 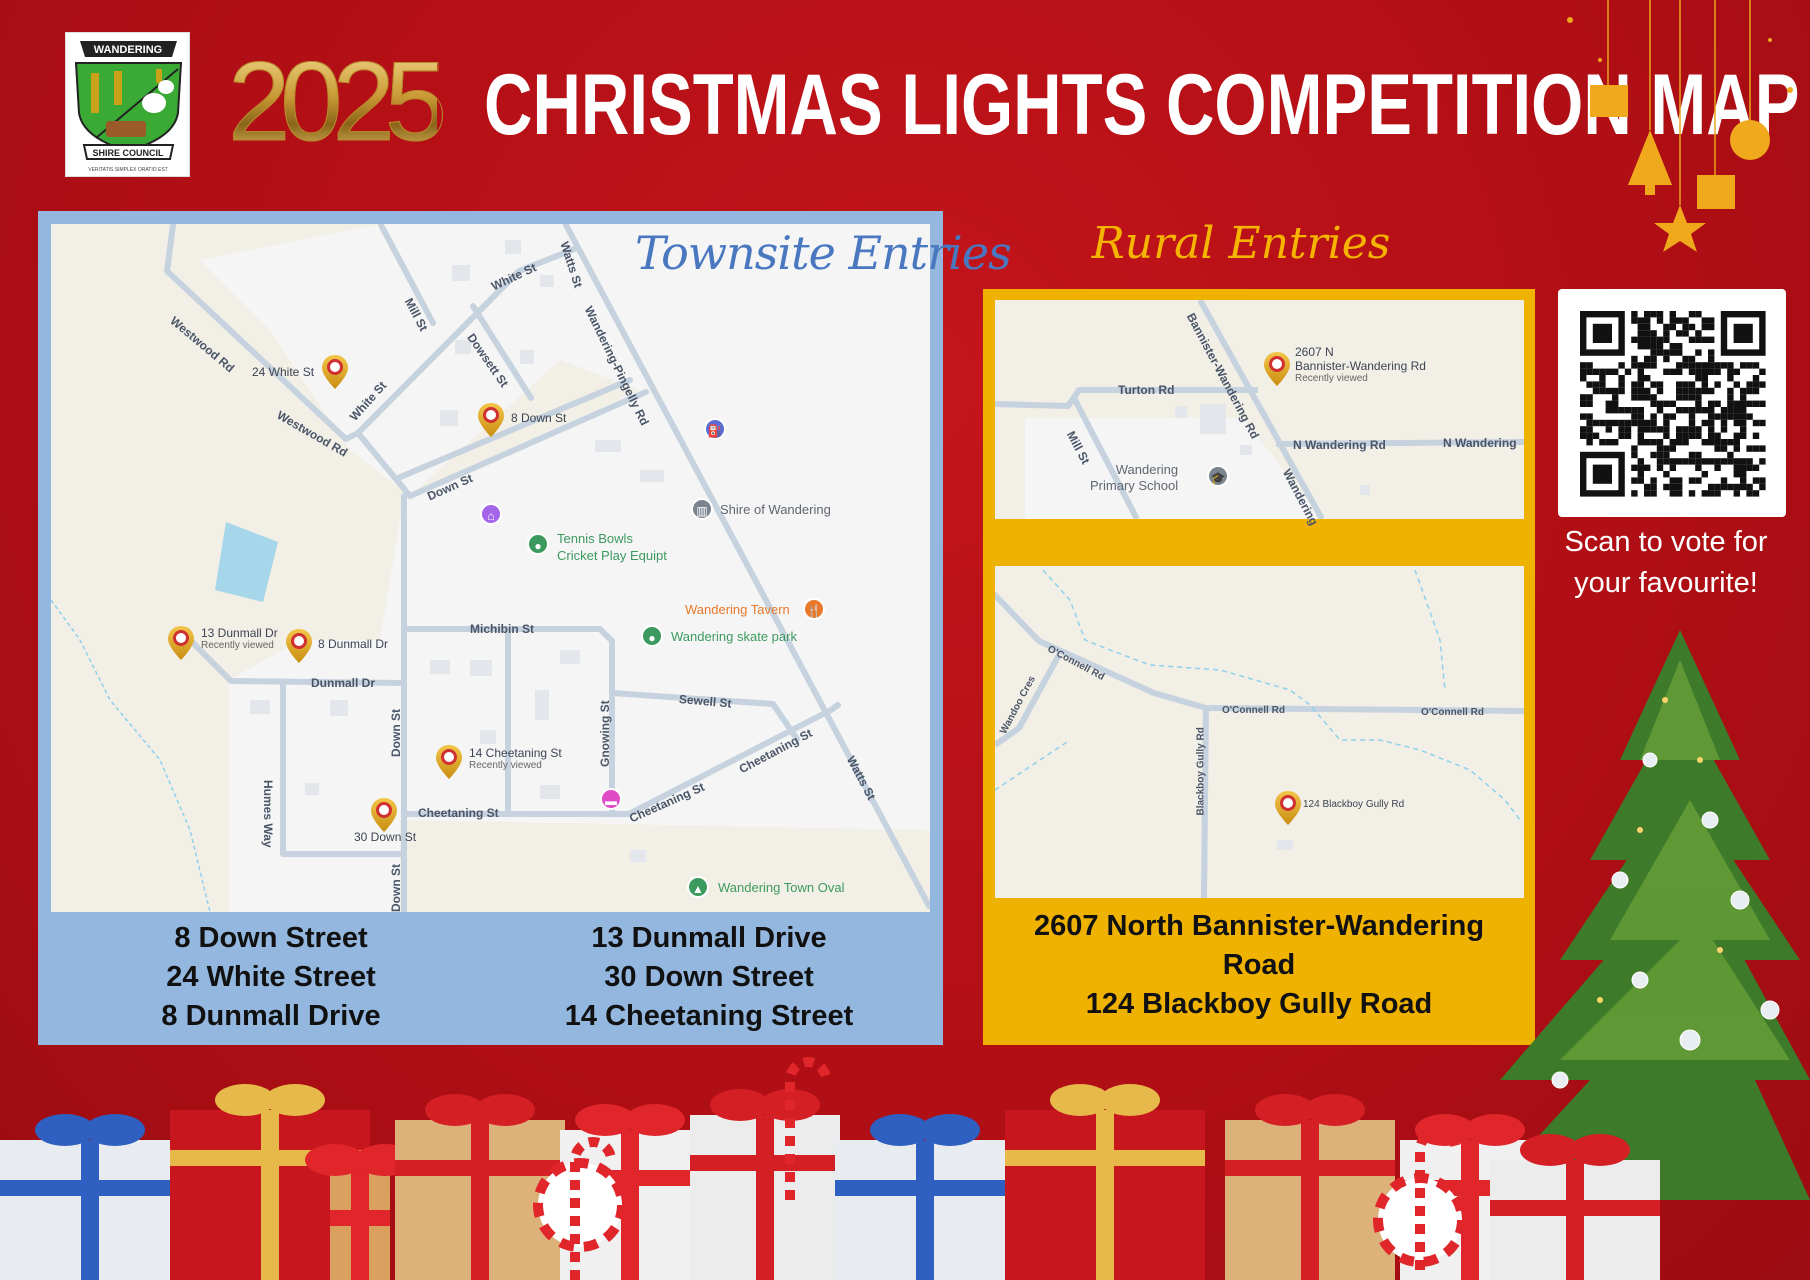 What do you see at coordinates (515, 758) in the screenshot?
I see `pin-label: 14 Cheetaning St Recently viewed` at bounding box center [515, 758].